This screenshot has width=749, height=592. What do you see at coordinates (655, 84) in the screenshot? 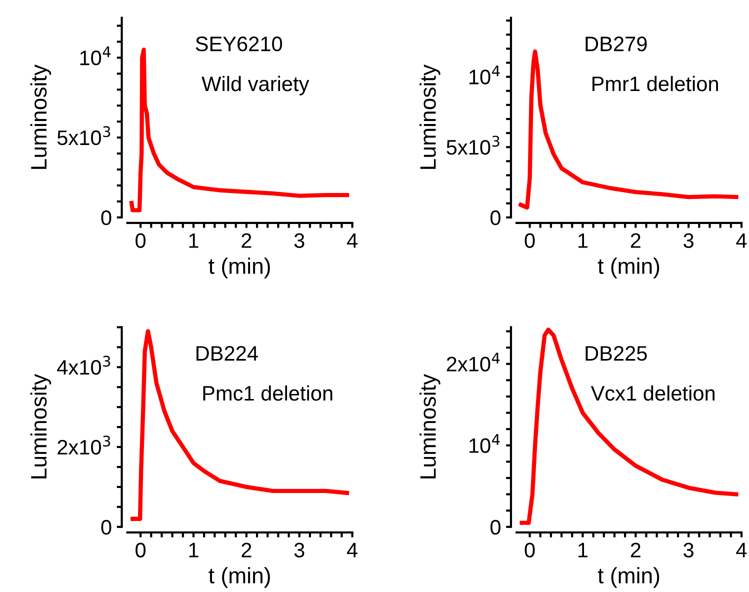
I see `annotation: Pmr1 deletion` at bounding box center [655, 84].